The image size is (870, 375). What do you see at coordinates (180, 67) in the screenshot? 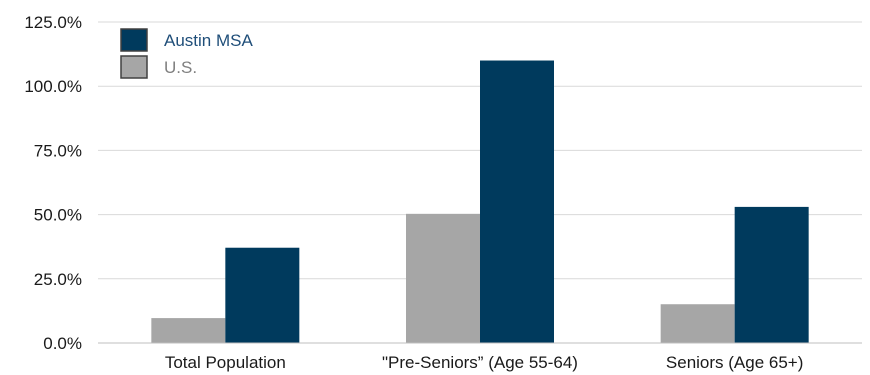
I see `legend-label-us: U.S.` at bounding box center [180, 67].